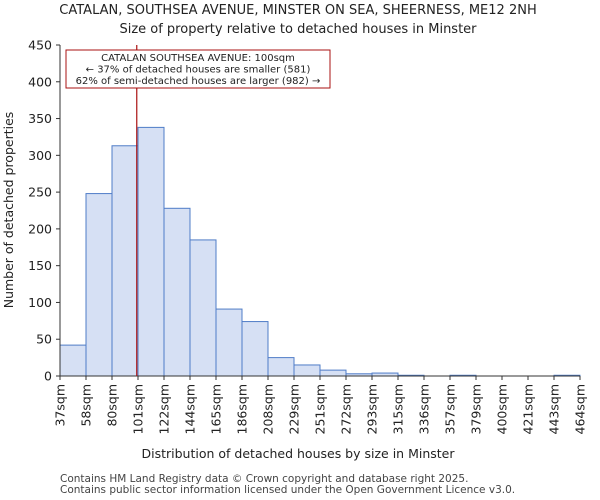 The height and width of the screenshot is (500, 600). What do you see at coordinates (40, 228) in the screenshot?
I see `y-tick-label: 200` at bounding box center [40, 228].